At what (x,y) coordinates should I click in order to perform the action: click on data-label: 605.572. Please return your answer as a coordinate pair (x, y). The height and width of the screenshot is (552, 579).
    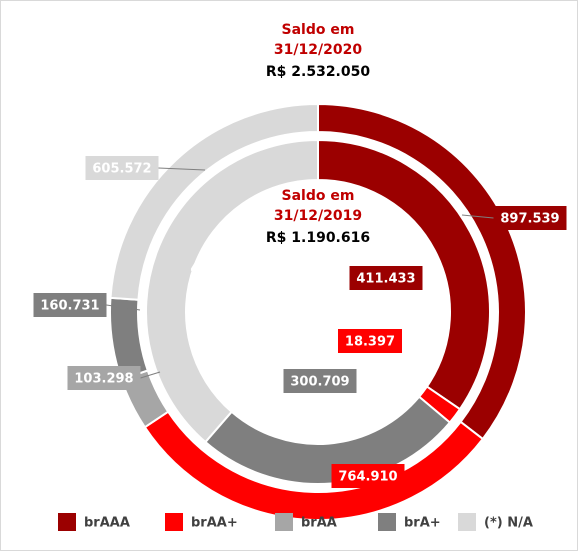
    Looking at the image, I should click on (121, 169).